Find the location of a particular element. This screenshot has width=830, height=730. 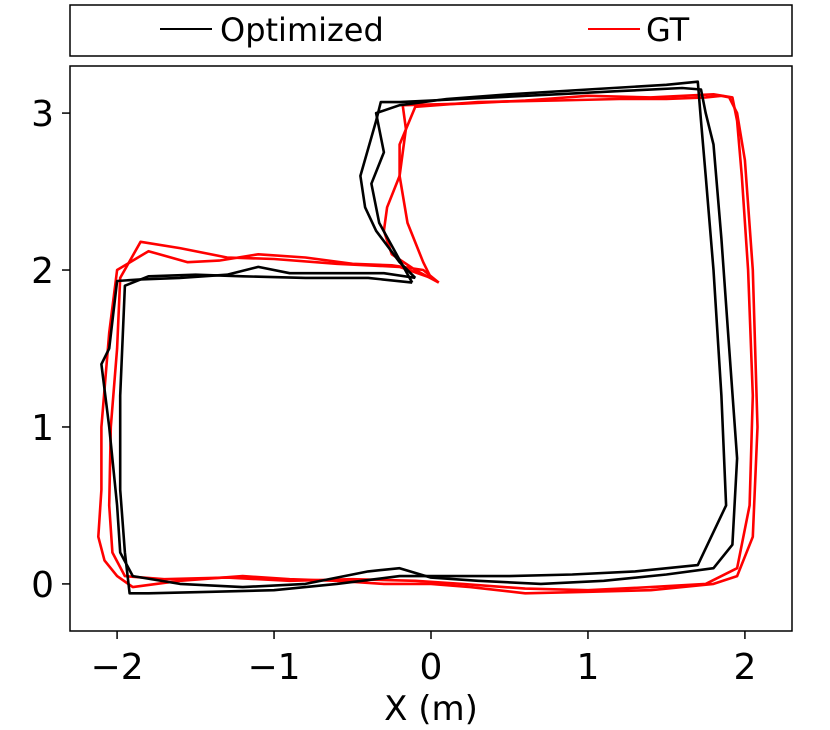

legend: Optimized GT is located at coordinates (431, 30).